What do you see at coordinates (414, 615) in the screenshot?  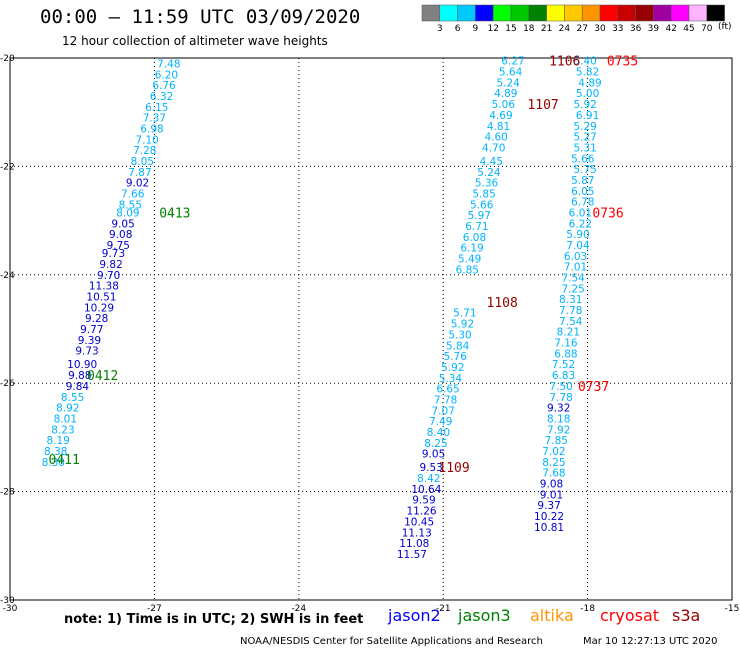 I see `satellite-jason2: jason2` at bounding box center [414, 615].